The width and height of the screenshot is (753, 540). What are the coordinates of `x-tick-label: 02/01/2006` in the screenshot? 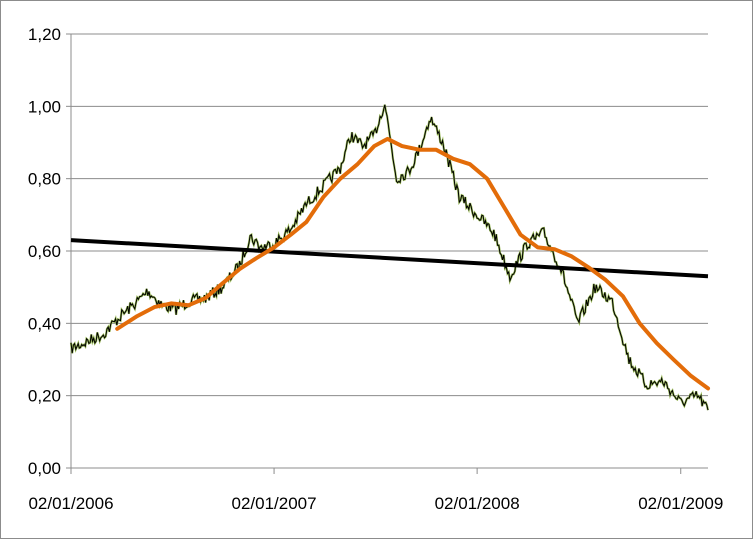 It's located at (70, 503).